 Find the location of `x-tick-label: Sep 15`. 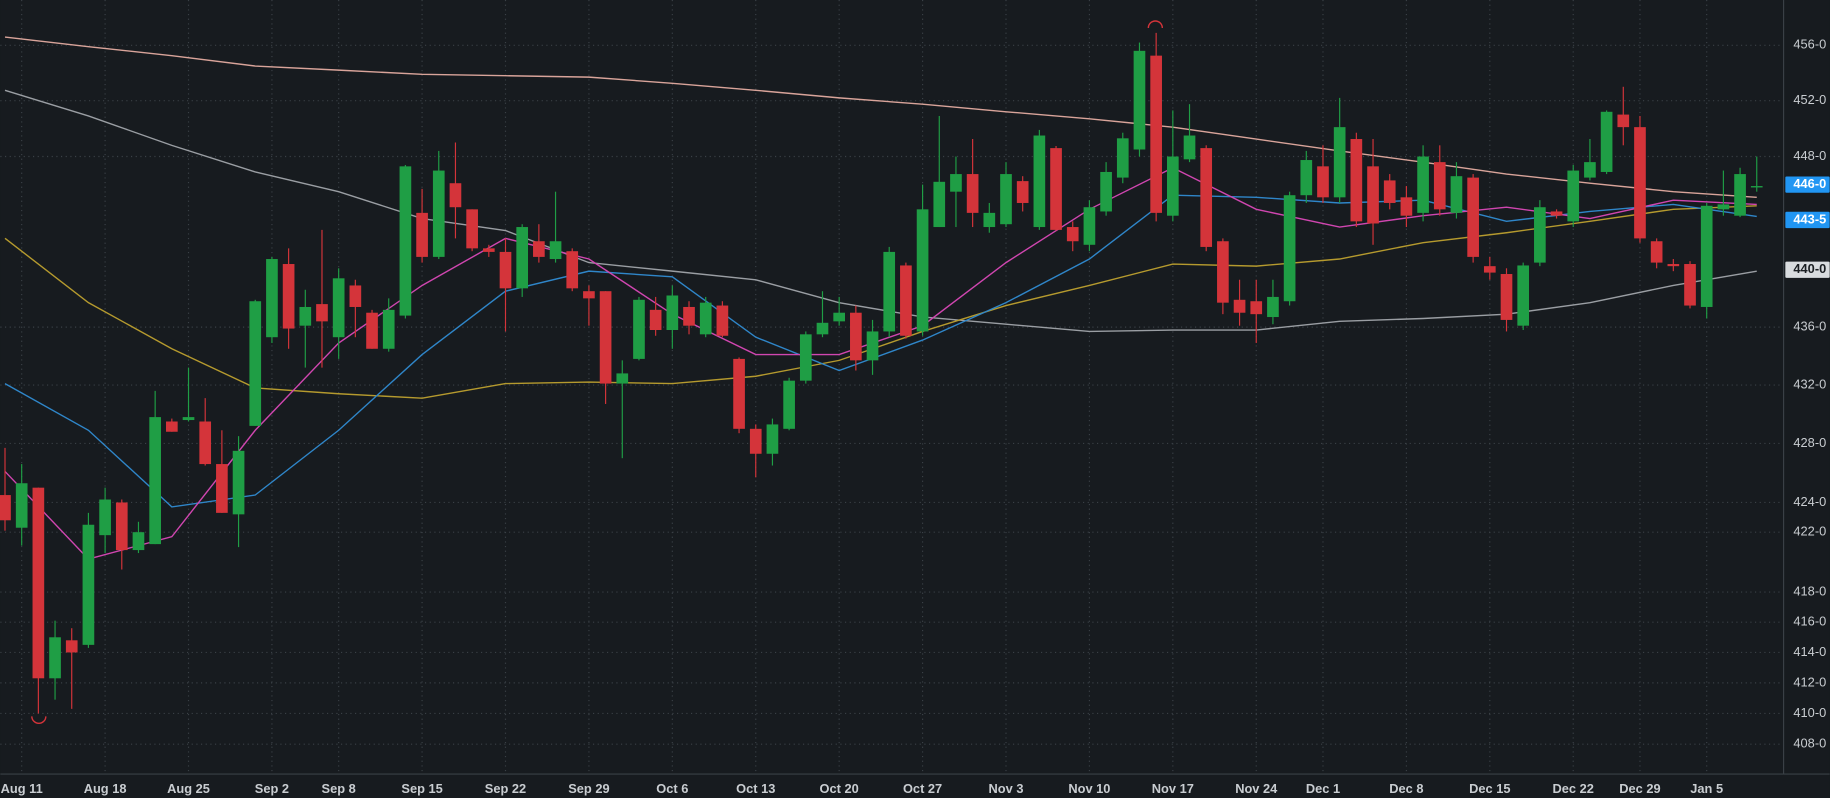

x-tick-label: Sep 15 is located at coordinates (421, 788).